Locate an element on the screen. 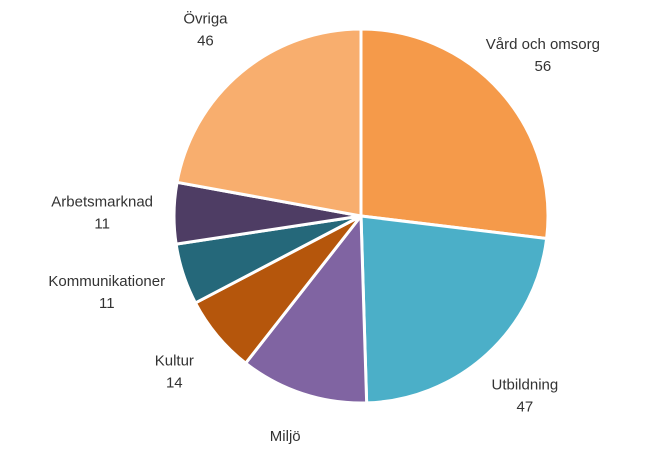  slice-value: 56 is located at coordinates (543, 66).